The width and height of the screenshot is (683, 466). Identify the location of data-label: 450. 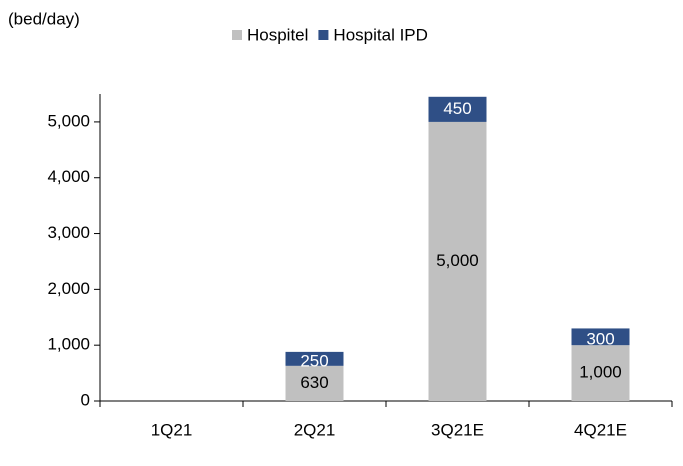
(457, 108).